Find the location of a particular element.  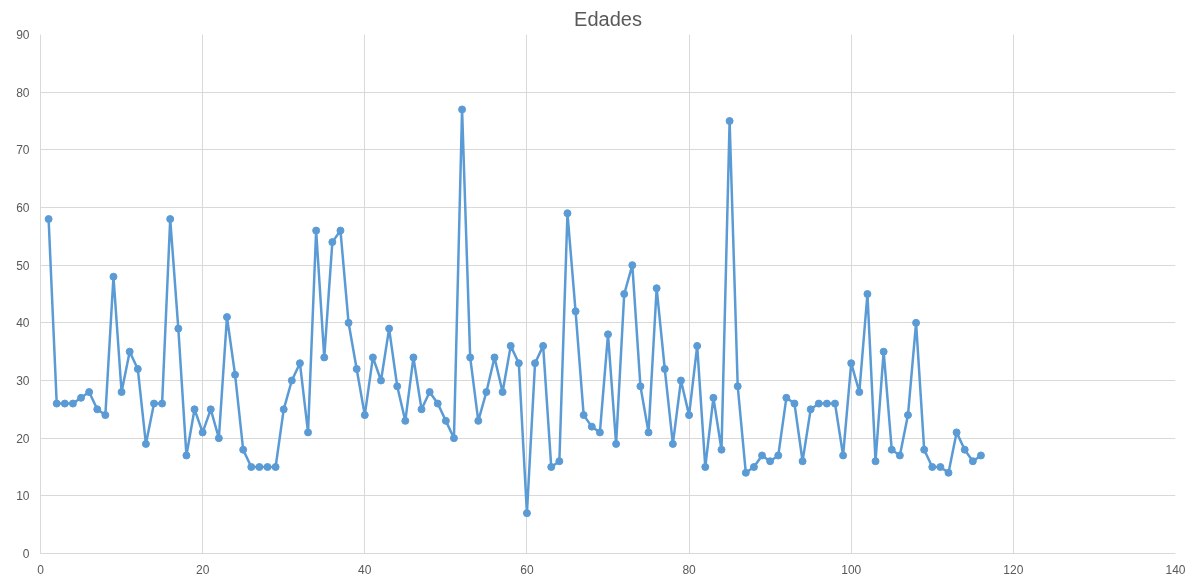

y-tick-label: 50 is located at coordinates (23, 265).